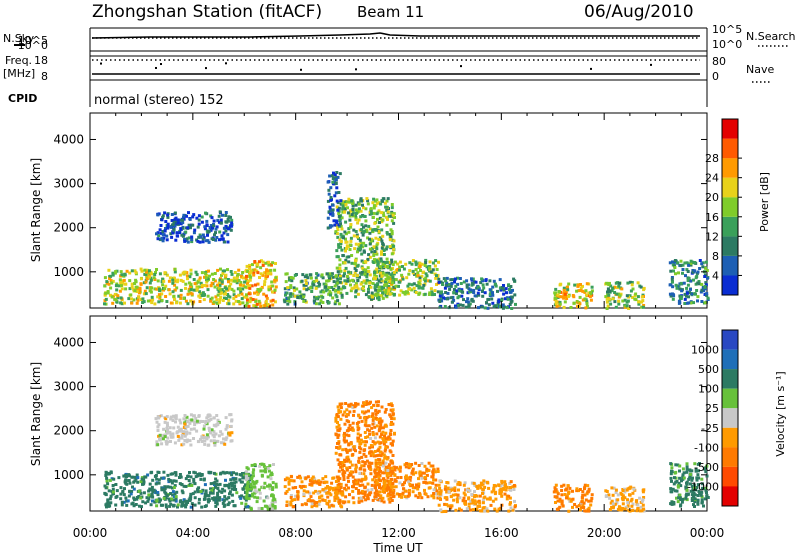  I want to click on power-colorbar-swatch, so click(730, 187).